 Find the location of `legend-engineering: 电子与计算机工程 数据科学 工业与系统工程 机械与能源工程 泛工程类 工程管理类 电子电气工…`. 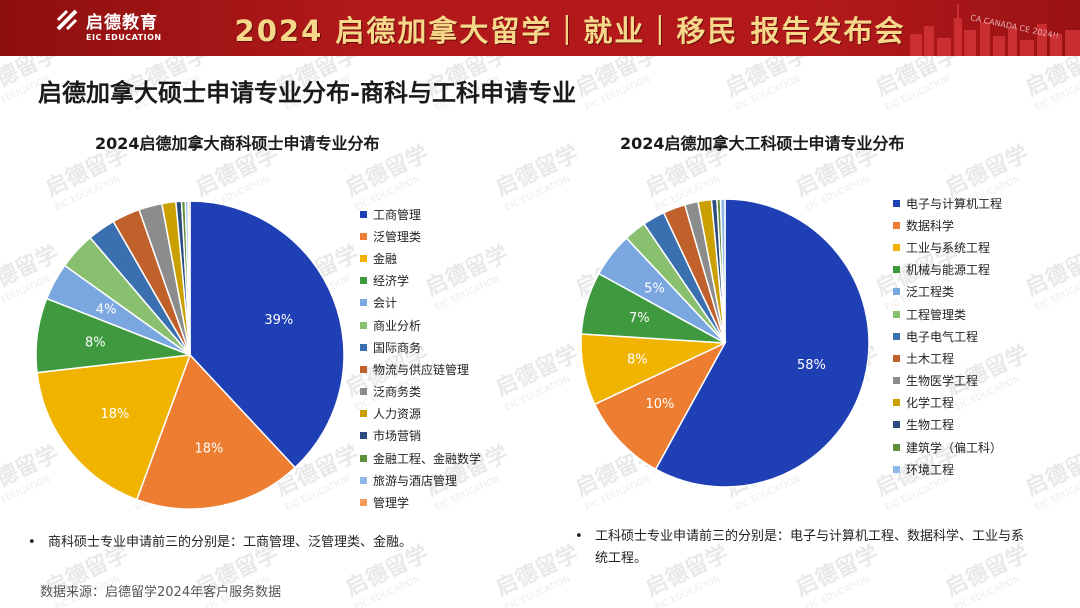

legend-engineering: 电子与计算机工程 数据科学 工业与系统工程 机械与能源工程 泛工程类 工程管理类 电子电气工… is located at coordinates (947, 336).